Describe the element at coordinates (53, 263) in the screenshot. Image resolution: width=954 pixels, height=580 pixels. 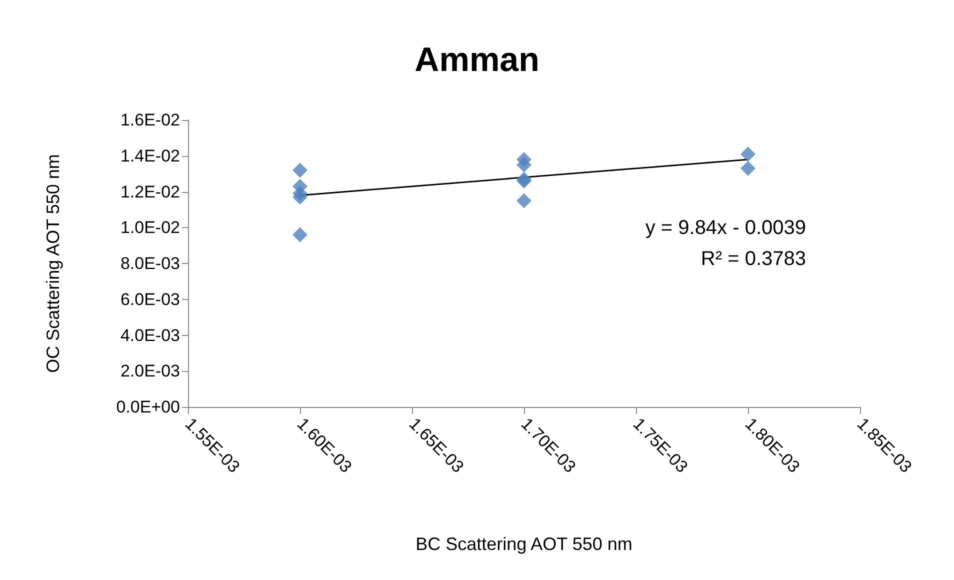
I see `y-axis-title: OC Scattering AOT 550 nm` at that location.